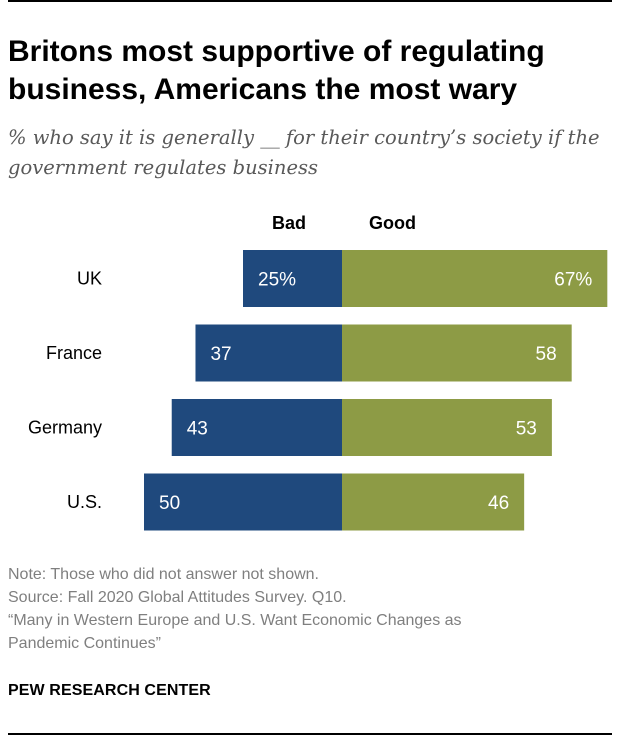  I want to click on bar-good-value-label: 67%, so click(573, 280).